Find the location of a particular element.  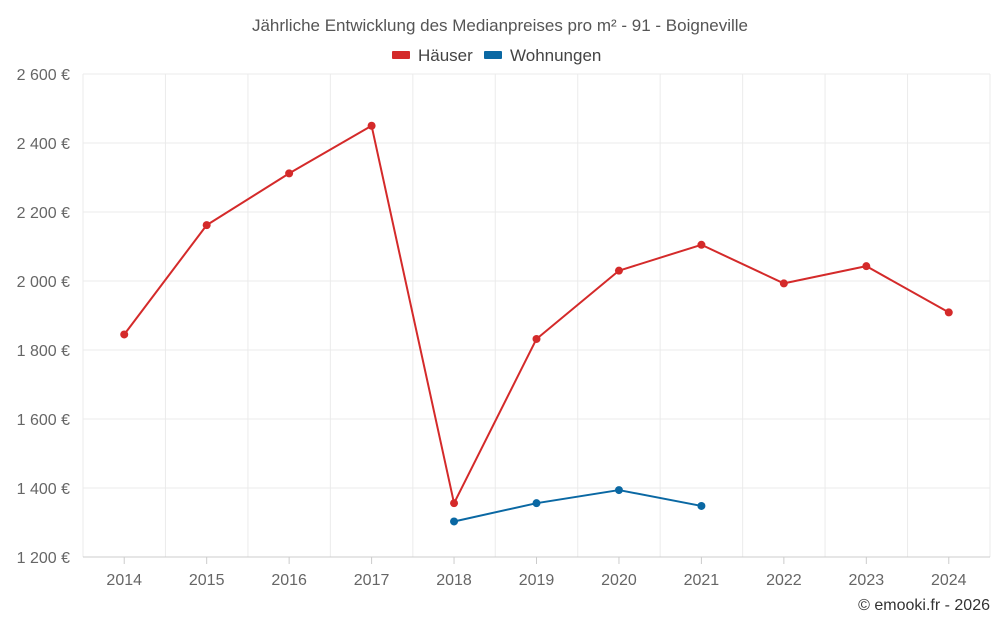

y-tick-label: 1 800 € is located at coordinates (43, 351).